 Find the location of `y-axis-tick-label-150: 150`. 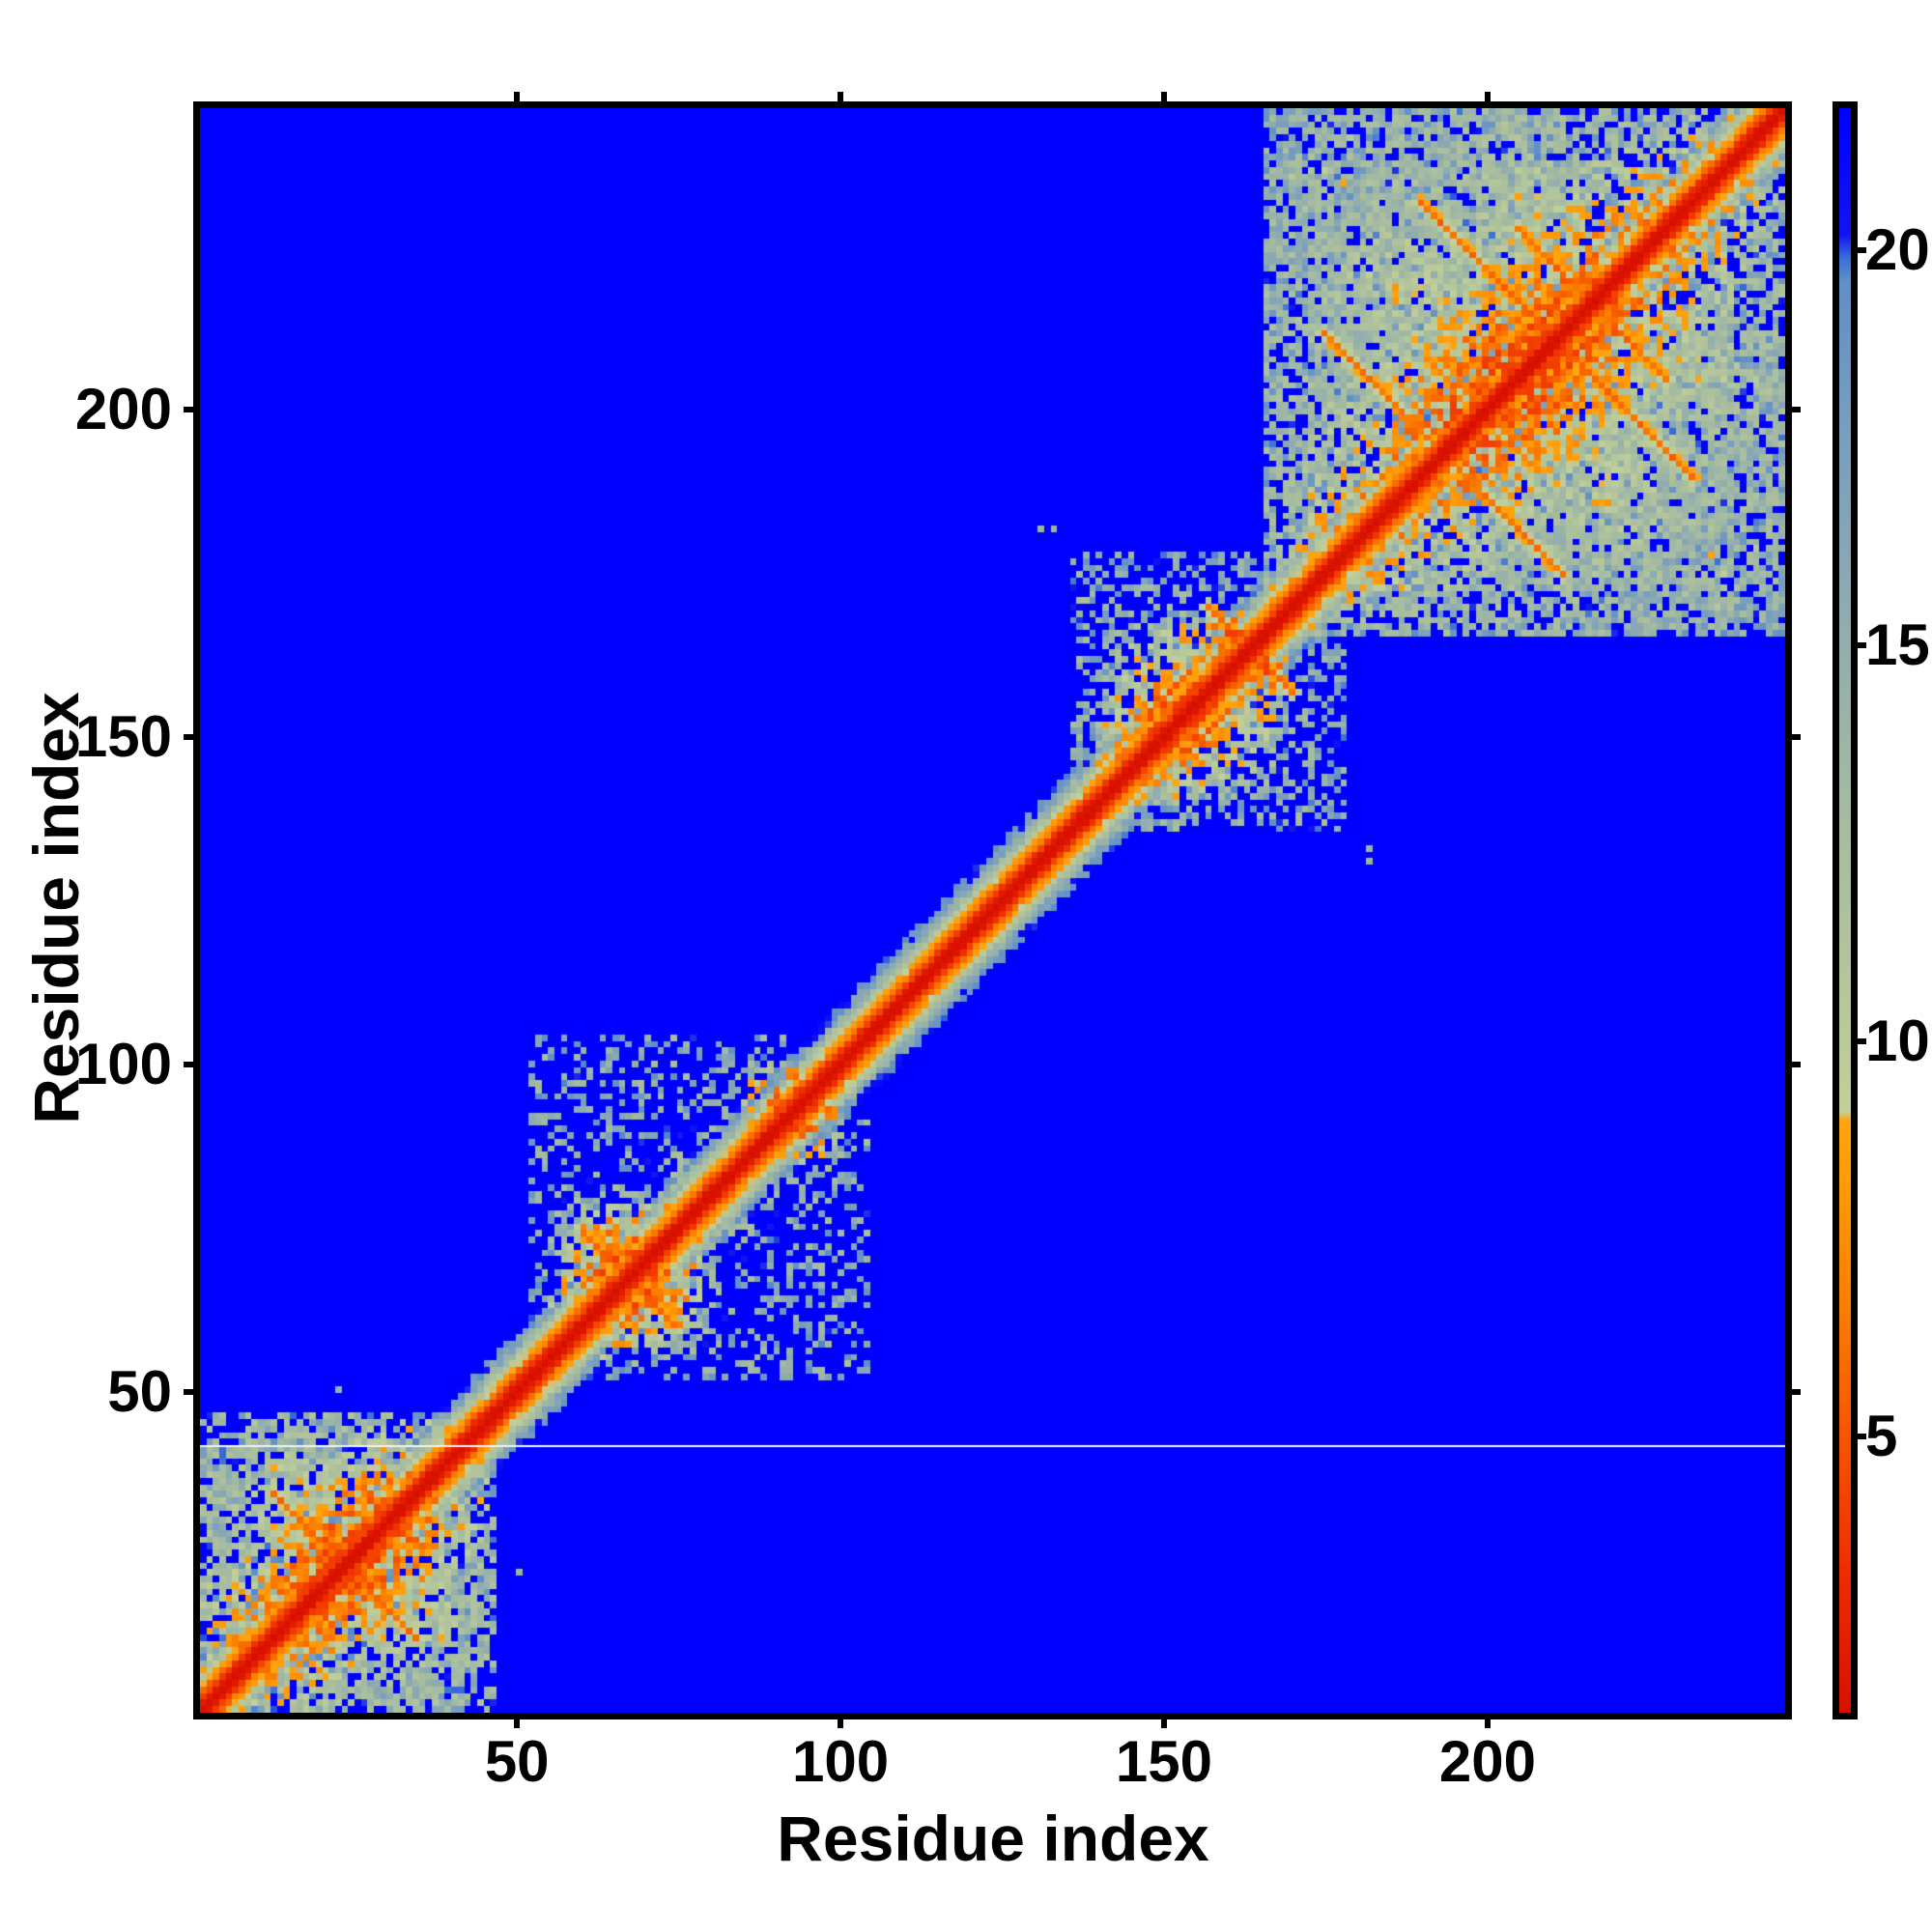

y-axis-tick-label-150: 150 is located at coordinates (123, 736).